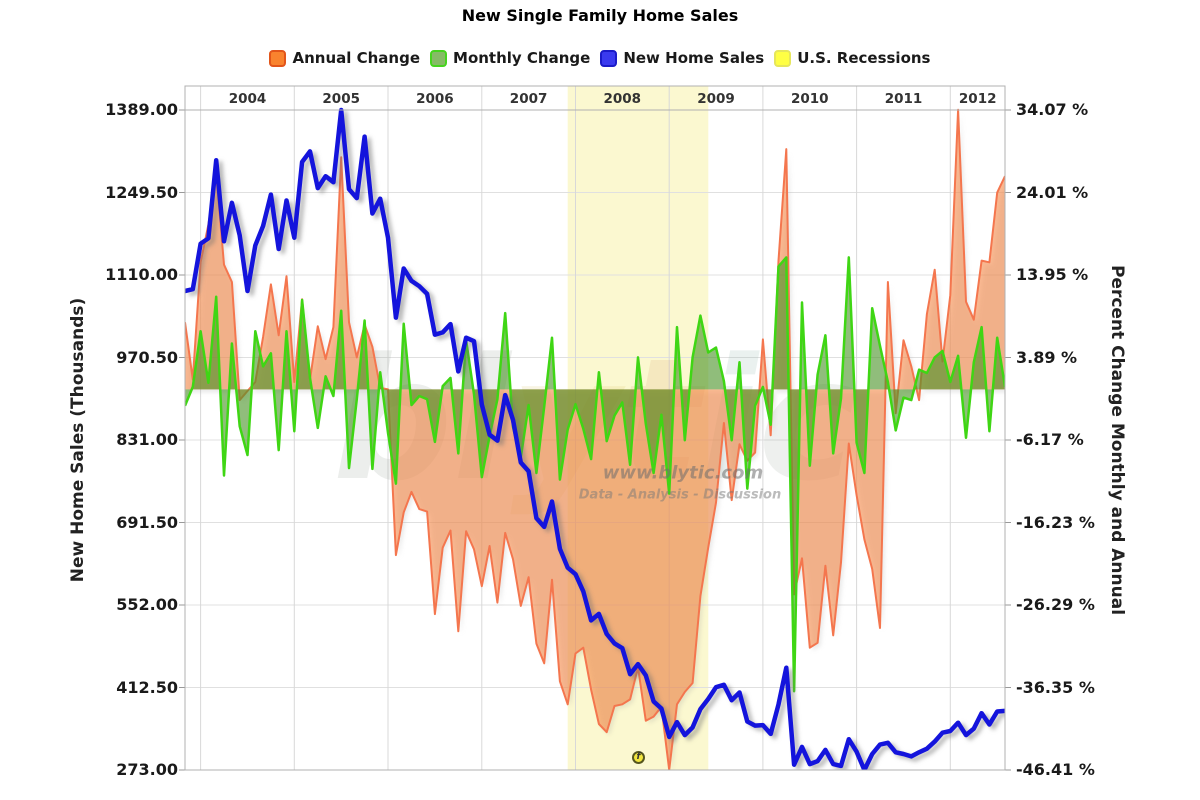 This screenshot has height=800, width=1200. I want to click on year-tick-label: 2008, so click(623, 99).